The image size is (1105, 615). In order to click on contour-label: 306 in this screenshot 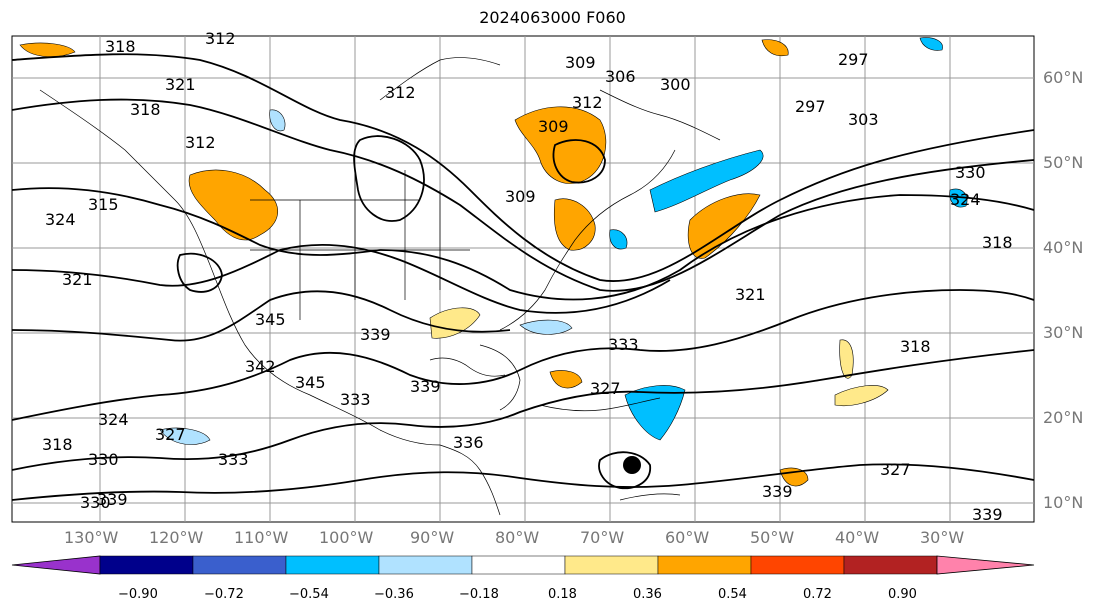, I will do `click(620, 76)`.